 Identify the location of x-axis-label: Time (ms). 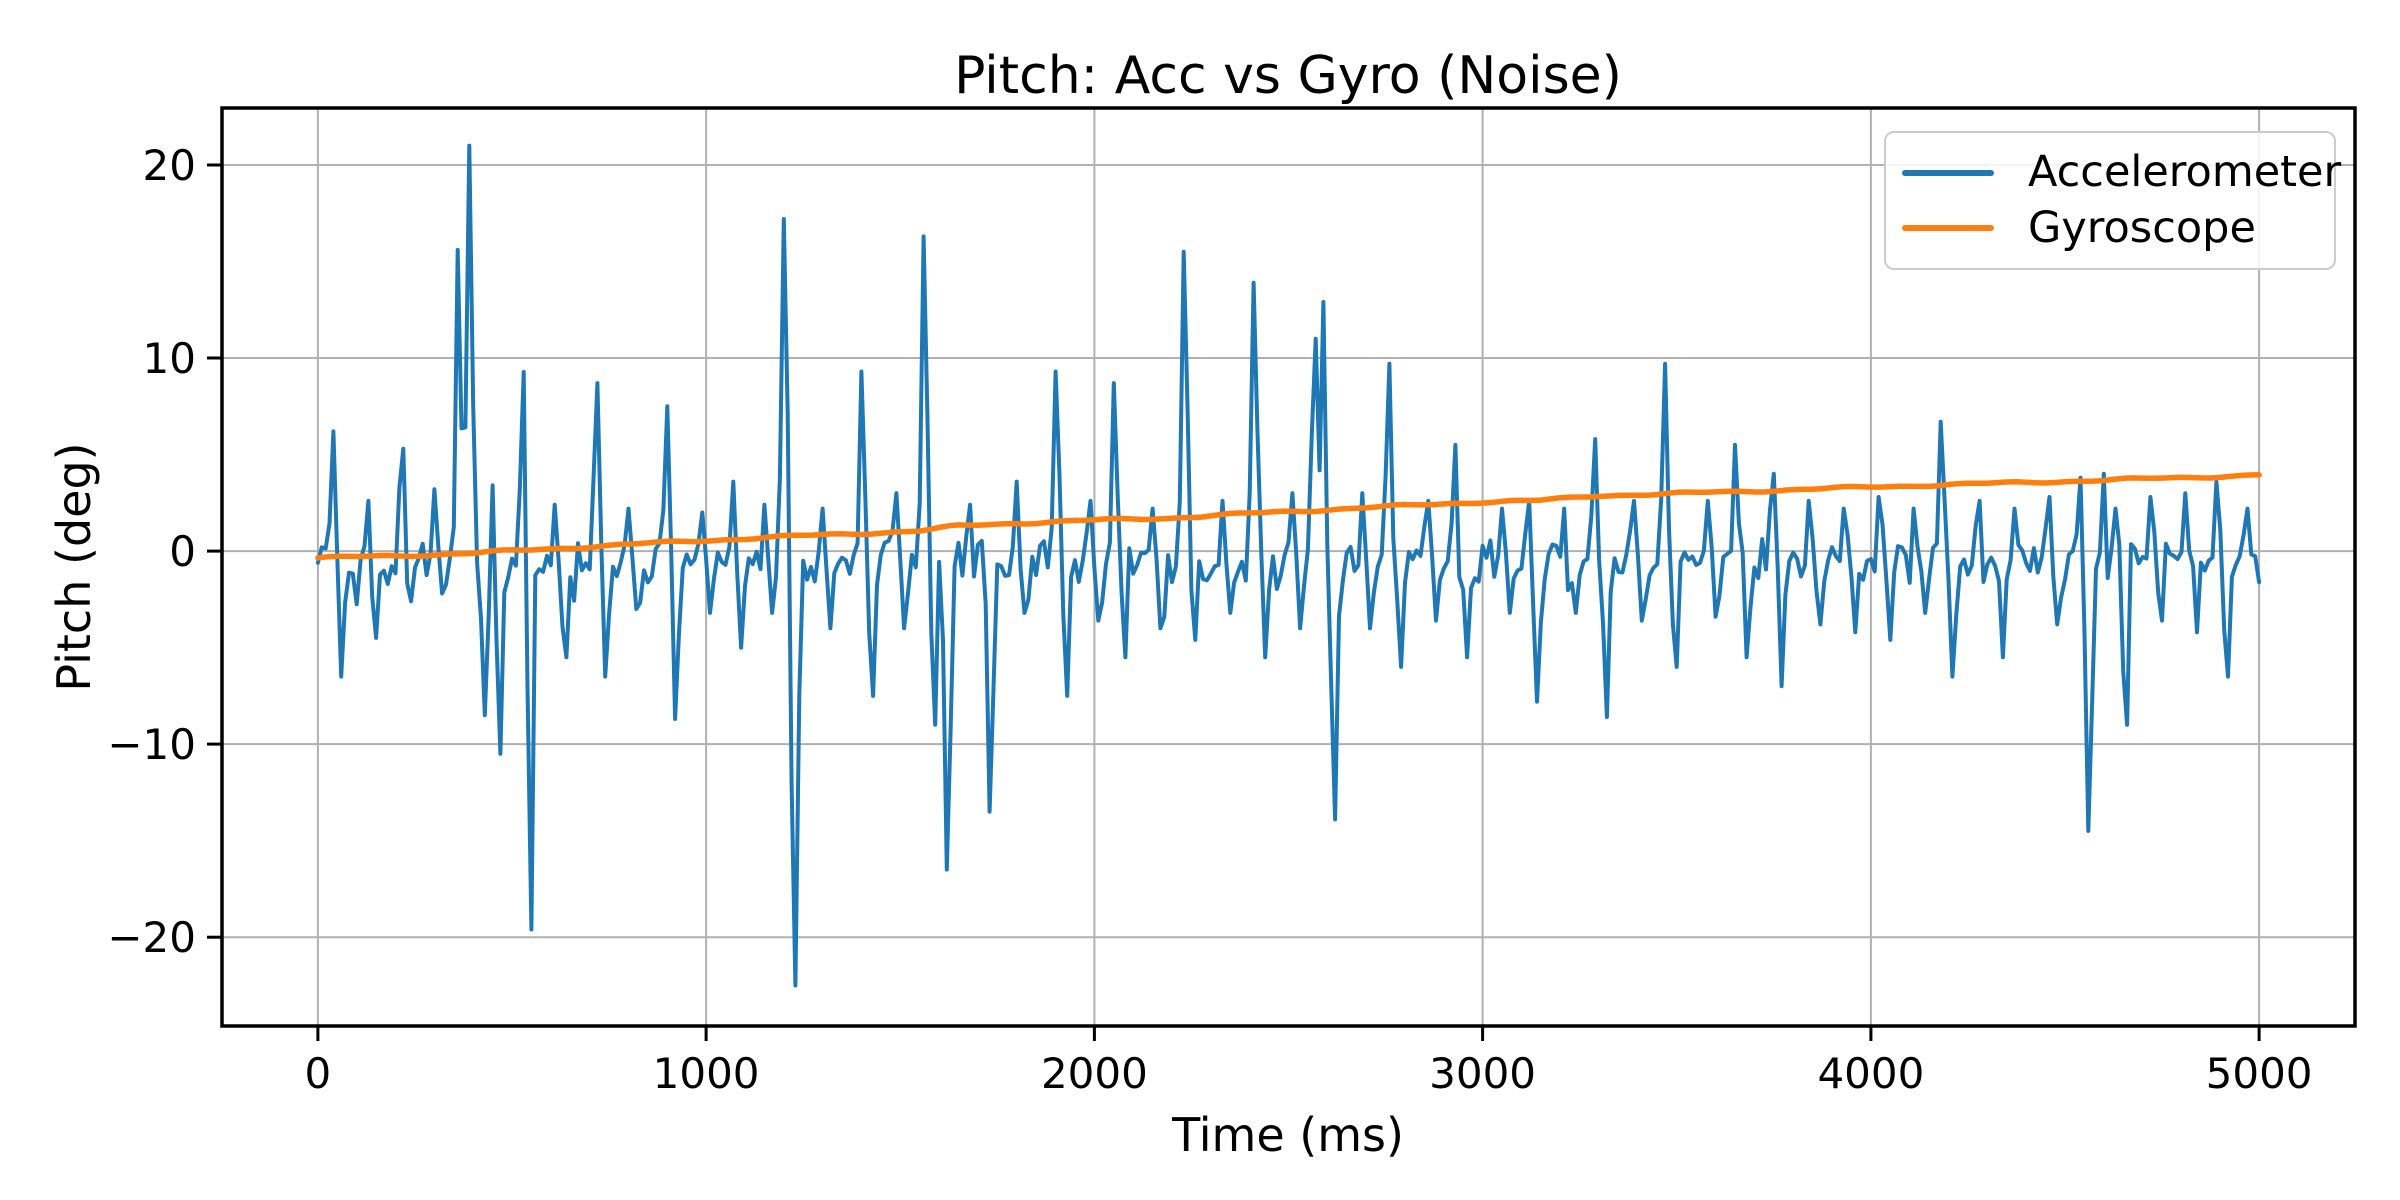
(1288, 1135).